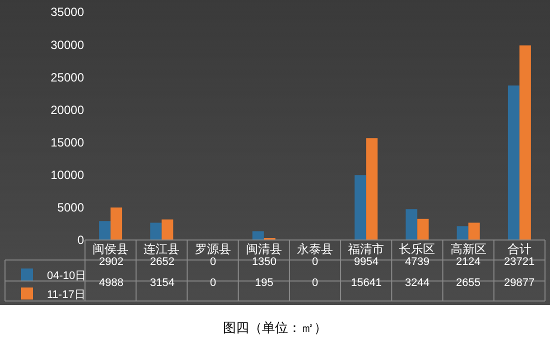 This screenshot has width=550, height=343. I want to click on data-label: 9954, so click(366, 262).